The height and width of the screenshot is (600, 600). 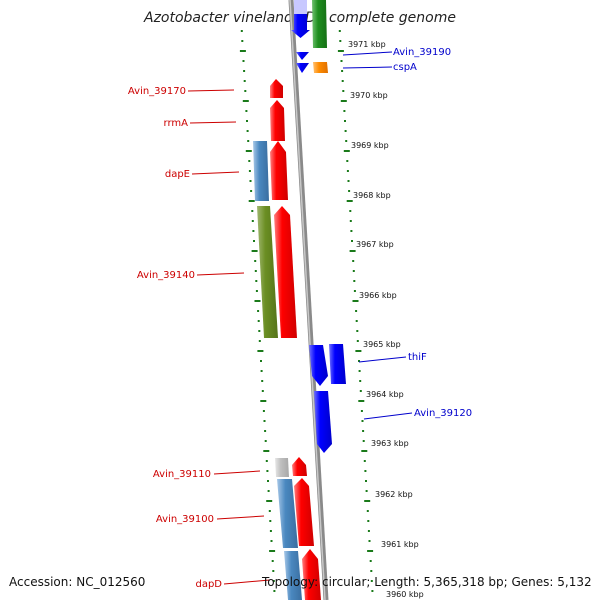 I want to click on scale-tick-label: 3965 kbp, so click(x=382, y=344).